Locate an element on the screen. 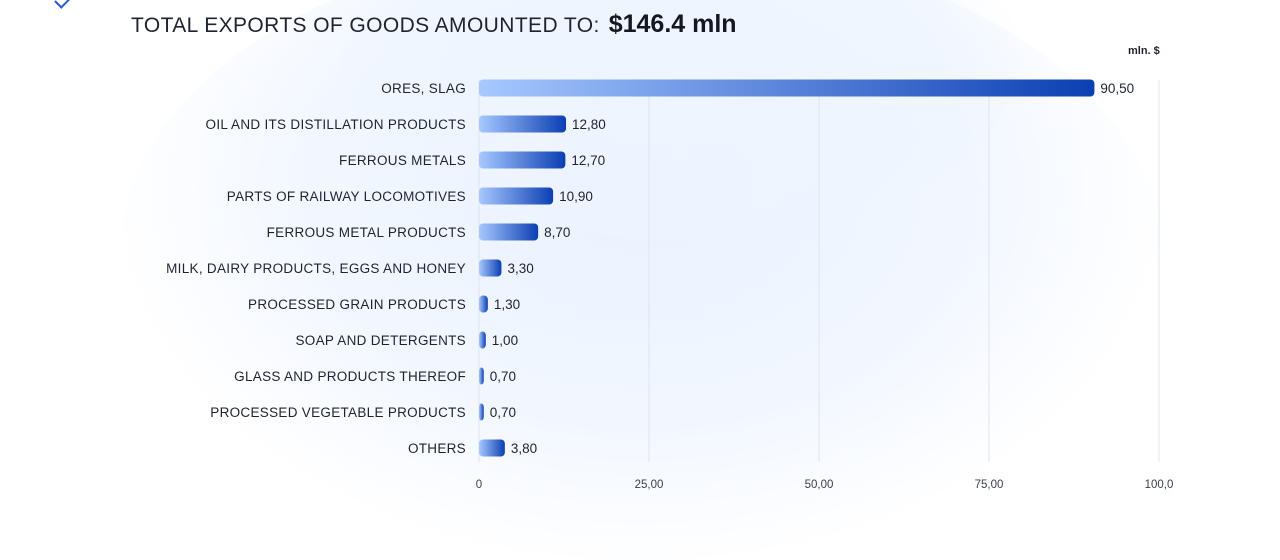 The width and height of the screenshot is (1280, 560). category-label: GLASS AND PRODUCTS THEREOF is located at coordinates (350, 376).